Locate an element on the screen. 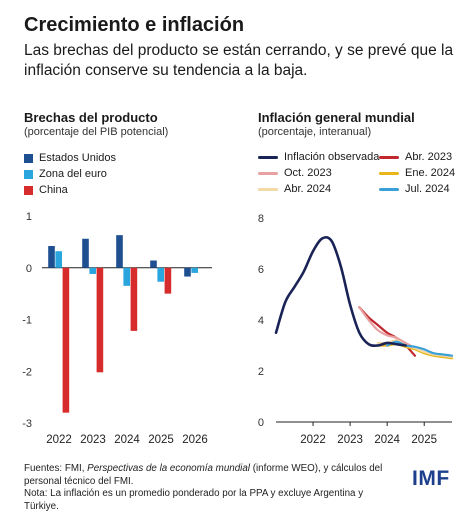 The height and width of the screenshot is (513, 474). y-tick-label: 4 is located at coordinates (261, 321).